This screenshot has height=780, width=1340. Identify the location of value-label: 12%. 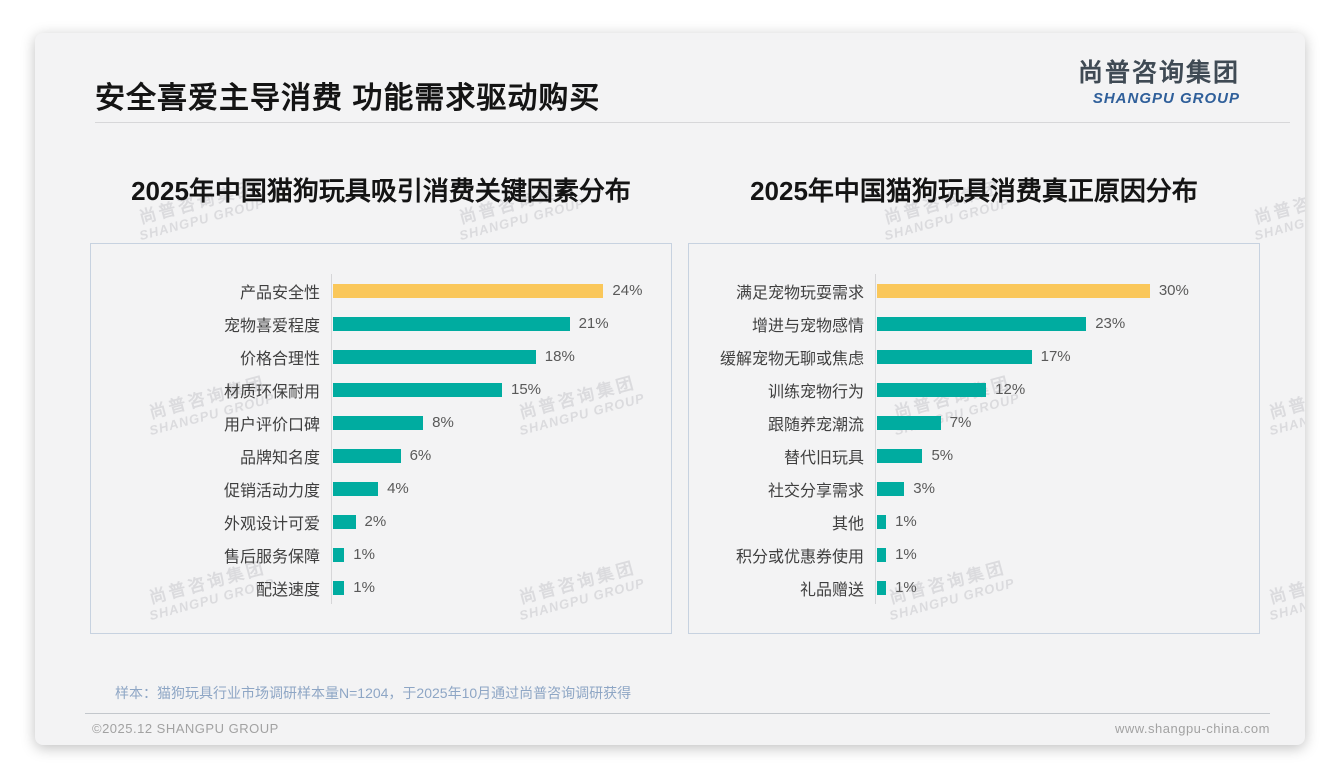
(1010, 389).